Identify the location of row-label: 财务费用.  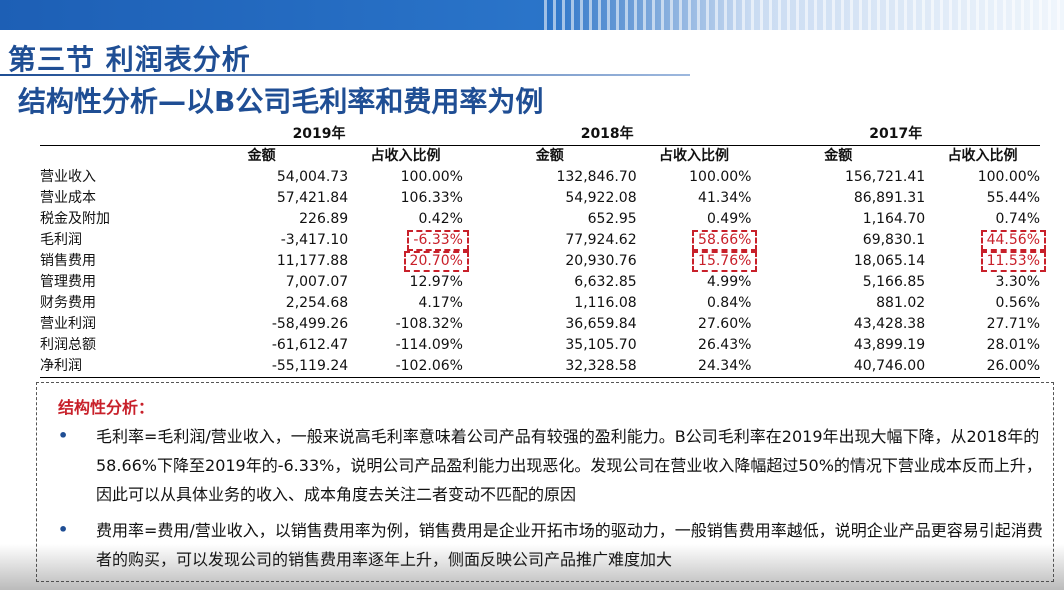
(68, 303).